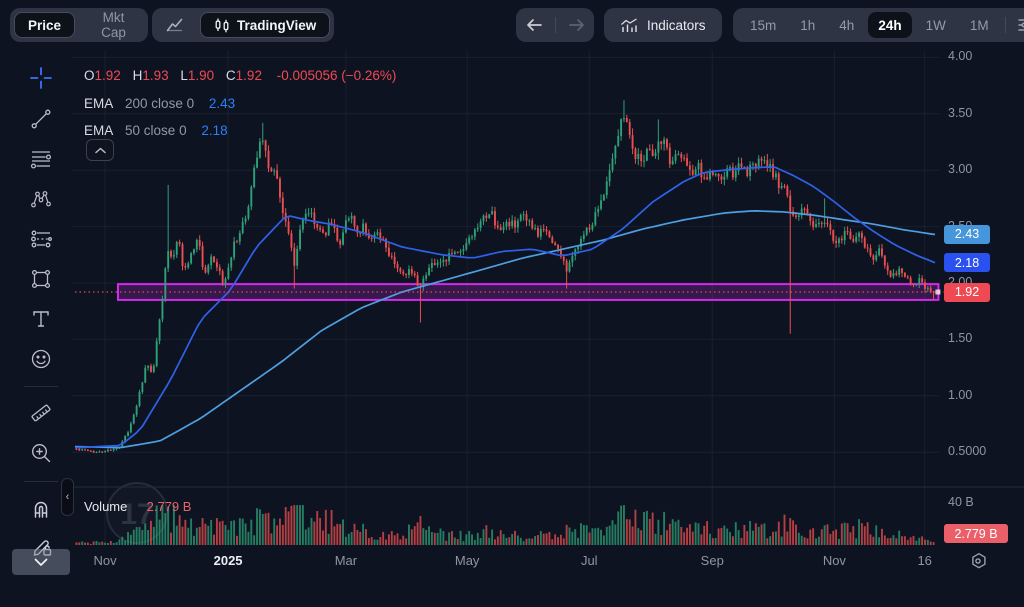 The image size is (1024, 607). What do you see at coordinates (67, 497) in the screenshot?
I see `sidebar-collapse-handle: ‹` at bounding box center [67, 497].